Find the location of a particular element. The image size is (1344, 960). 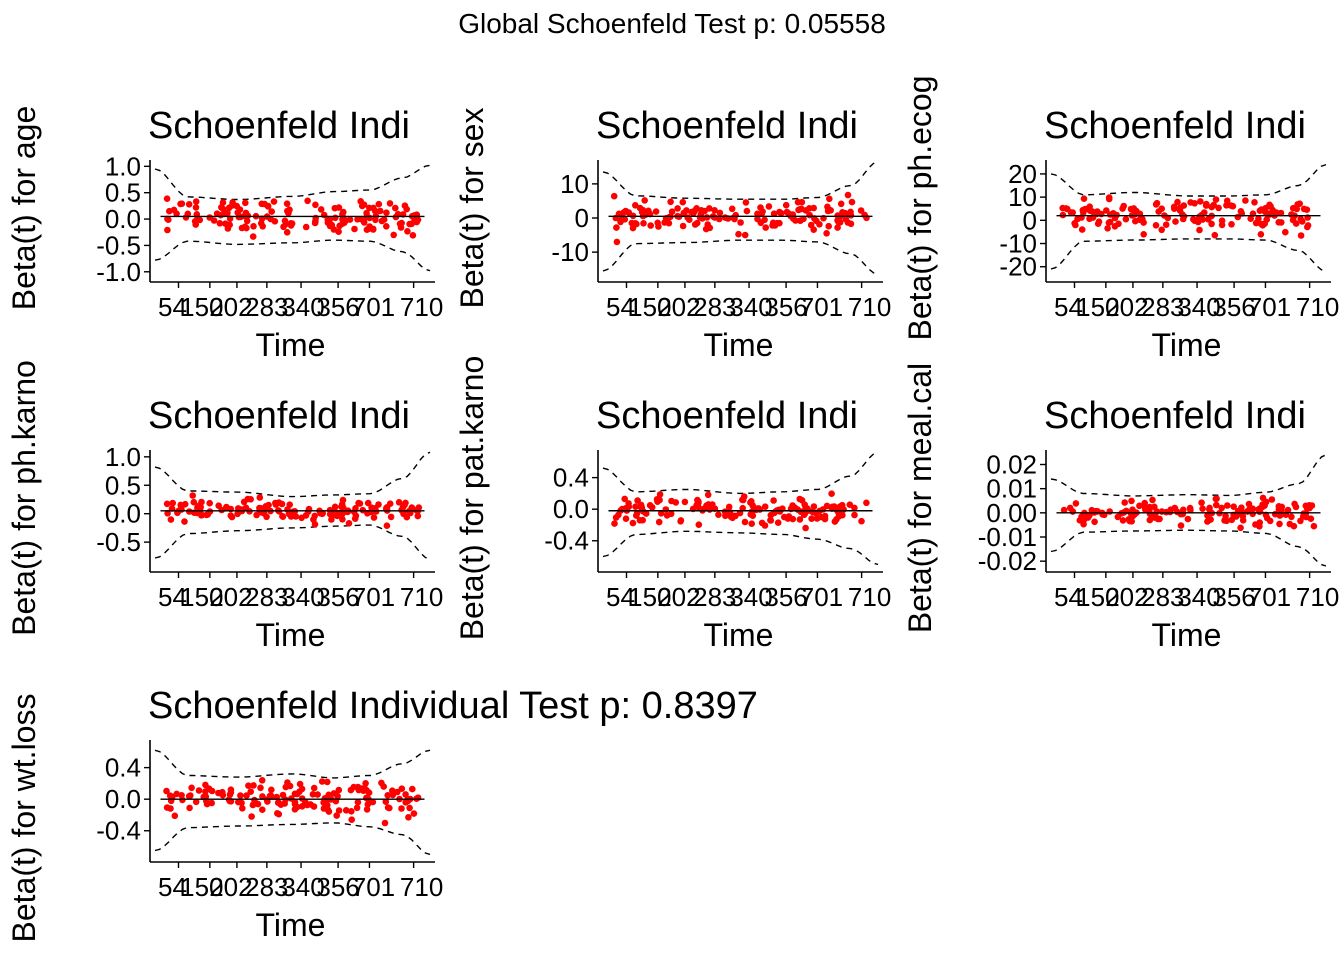

y-axis-label: Beta(t) for wt.loss is located at coordinates (24, 818).